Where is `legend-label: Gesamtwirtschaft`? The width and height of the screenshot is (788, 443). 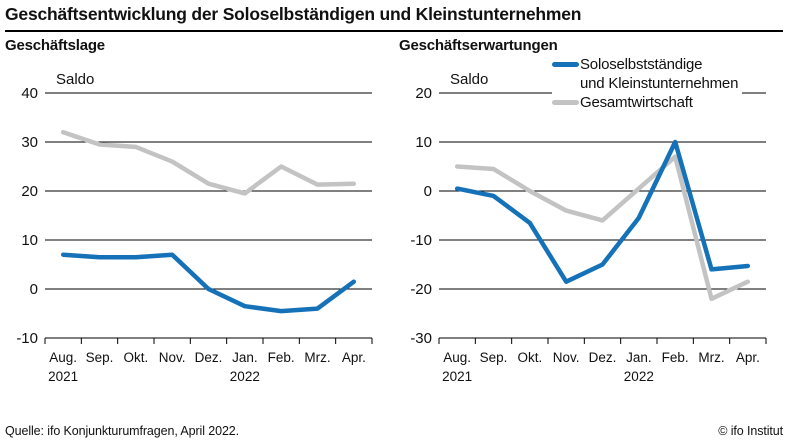 legend-label: Gesamtwirtschaft is located at coordinates (636, 102).